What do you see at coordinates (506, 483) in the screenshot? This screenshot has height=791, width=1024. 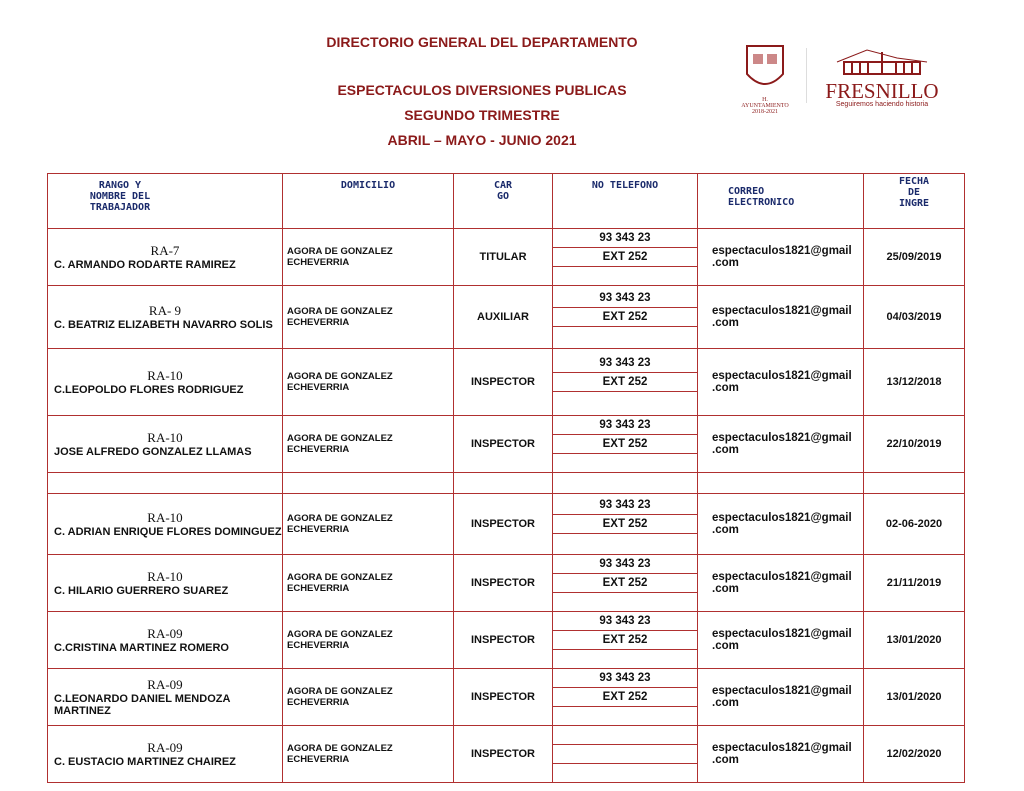 I see `blank-row` at bounding box center [506, 483].